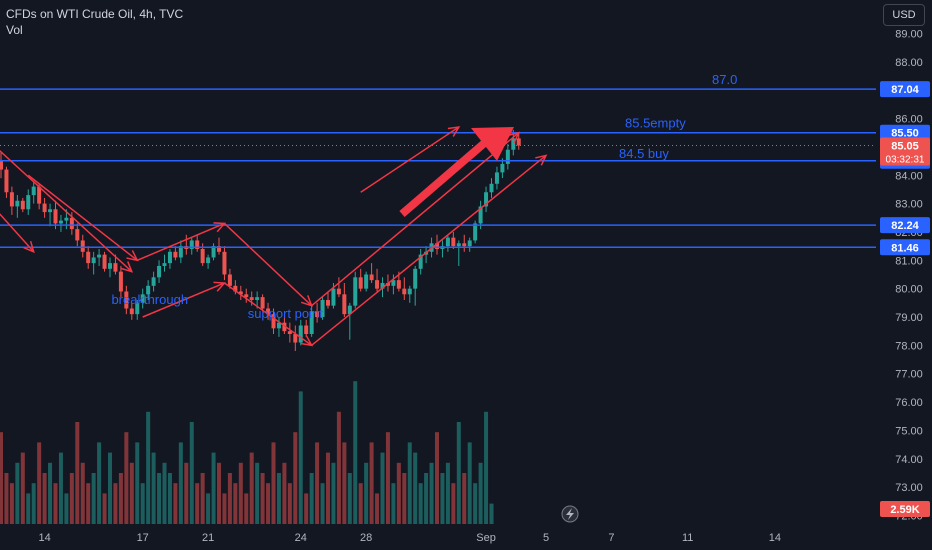  Describe the element at coordinates (909, 488) in the screenshot. I see `price-tick-label: 73.00` at that location.